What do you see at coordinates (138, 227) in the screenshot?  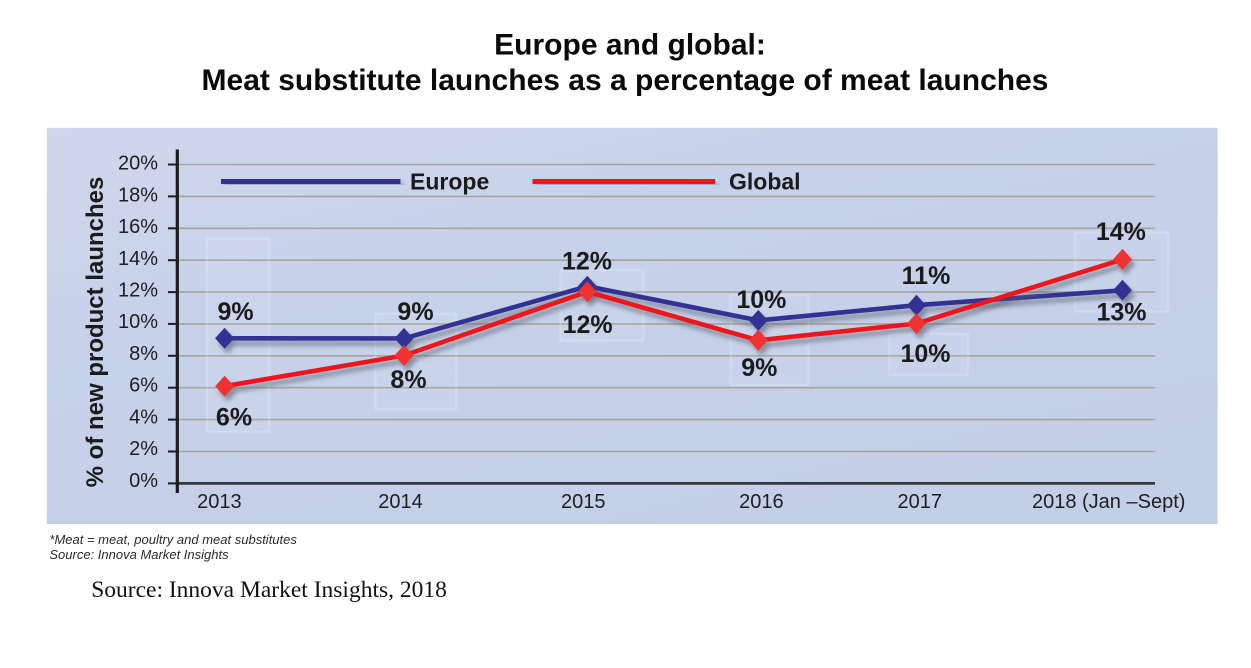 I see `svg-text: 16%` at bounding box center [138, 227].